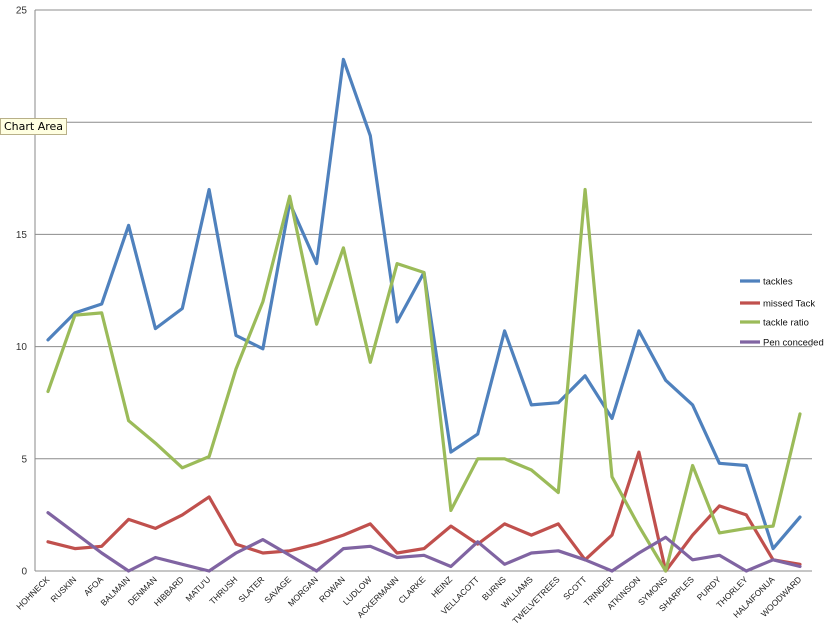 This screenshot has height=626, width=825. I want to click on y-tick-labels: 0510152025, so click(22, 292).